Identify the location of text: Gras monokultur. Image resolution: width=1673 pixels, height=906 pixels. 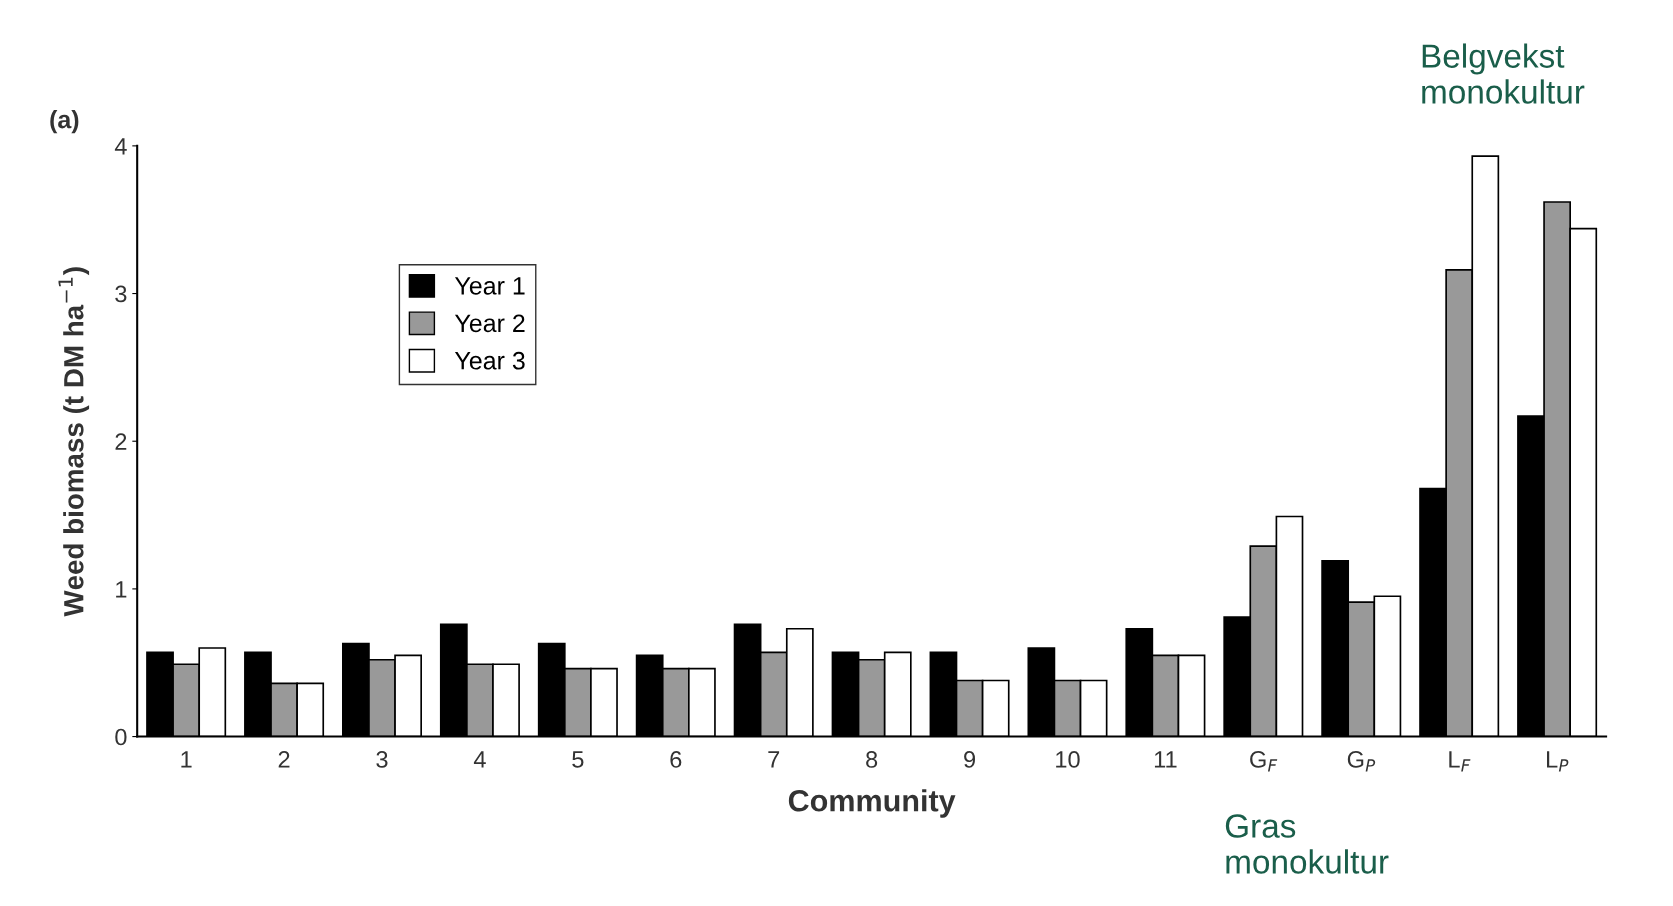
(1307, 844).